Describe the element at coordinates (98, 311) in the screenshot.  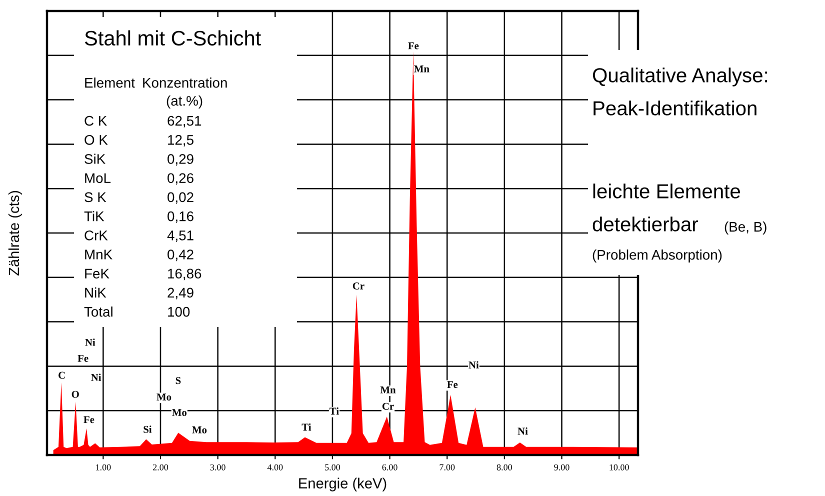
I see `annotation: Total` at that location.